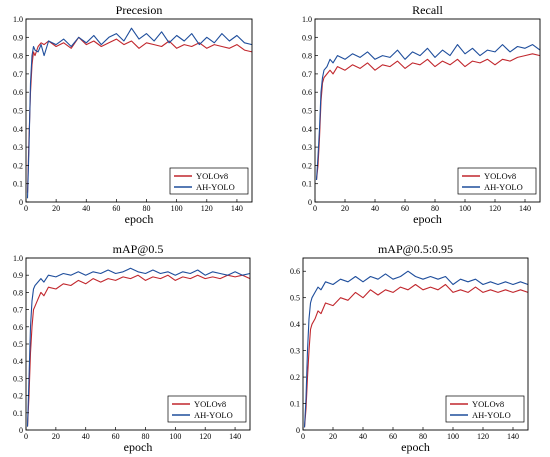 This screenshot has width=550, height=457. I want to click on chart-title: Precesion, so click(139, 10).